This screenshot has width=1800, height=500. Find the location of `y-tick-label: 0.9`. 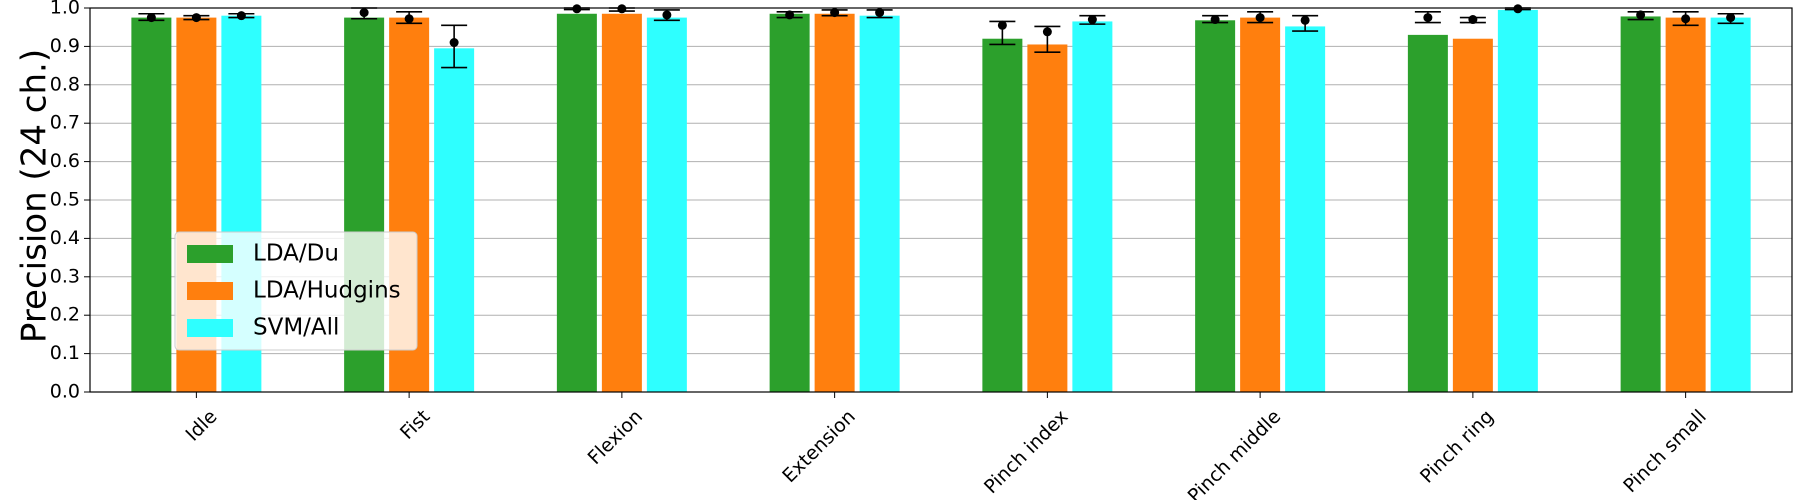

y-tick-label: 0.9 is located at coordinates (65, 46).